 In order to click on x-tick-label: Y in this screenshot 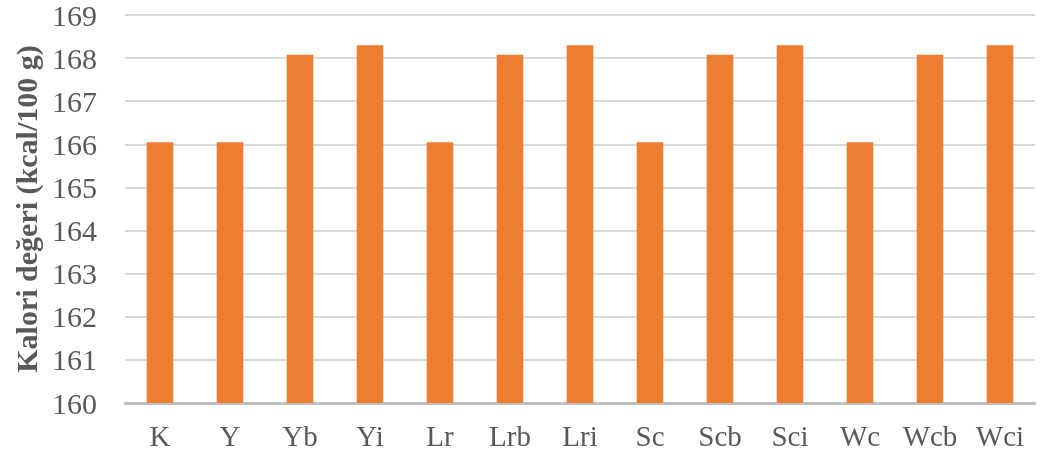, I will do `click(230, 435)`.